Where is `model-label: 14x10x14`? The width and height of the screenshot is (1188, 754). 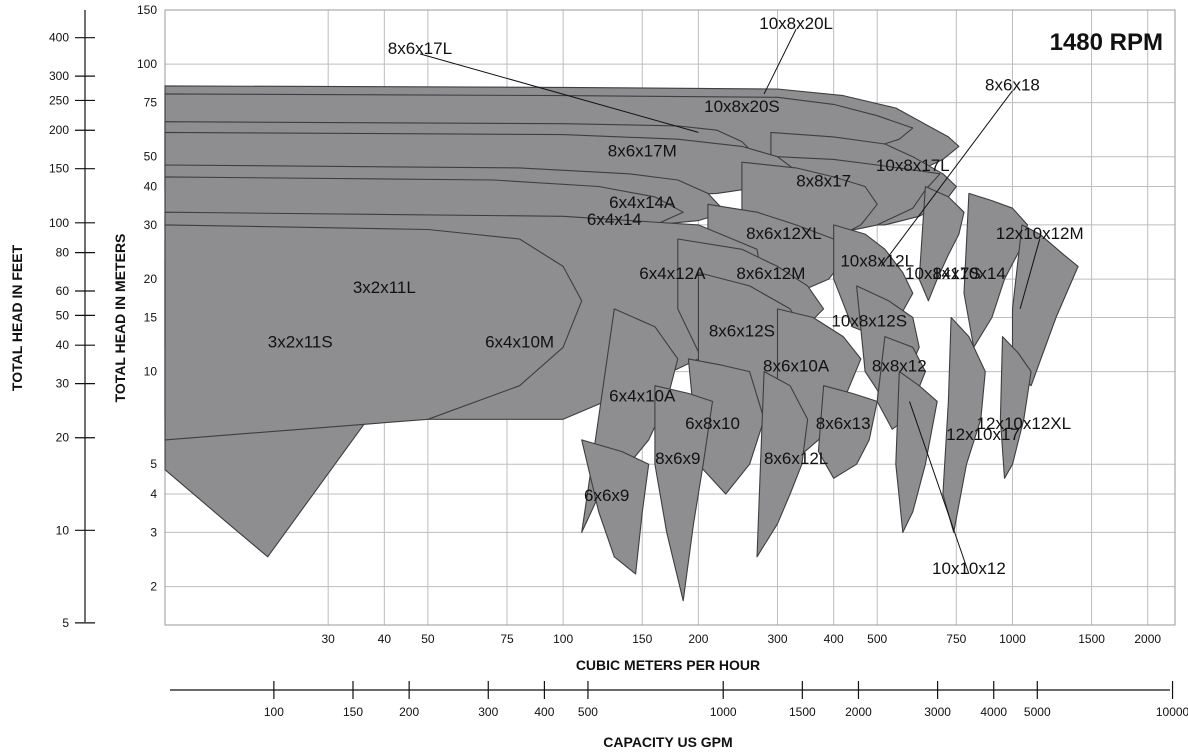 model-label: 14x10x14 is located at coordinates (969, 273).